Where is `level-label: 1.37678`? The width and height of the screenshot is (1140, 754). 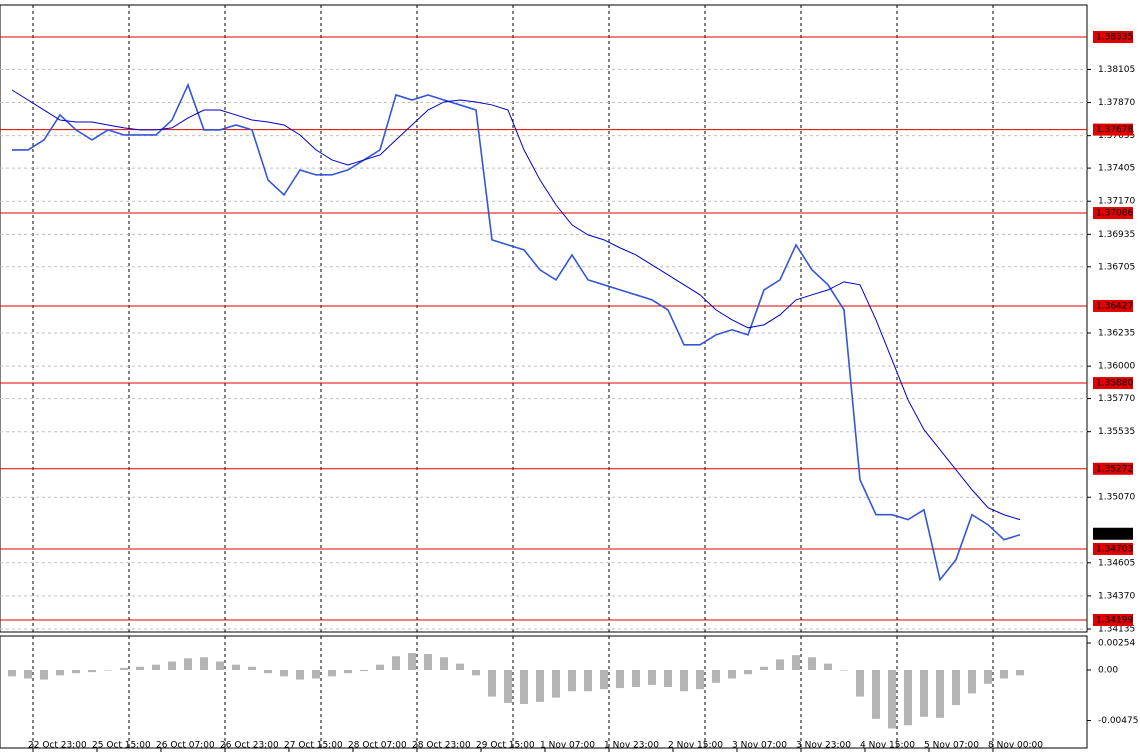 level-label: 1.37678 is located at coordinates (1114, 130).